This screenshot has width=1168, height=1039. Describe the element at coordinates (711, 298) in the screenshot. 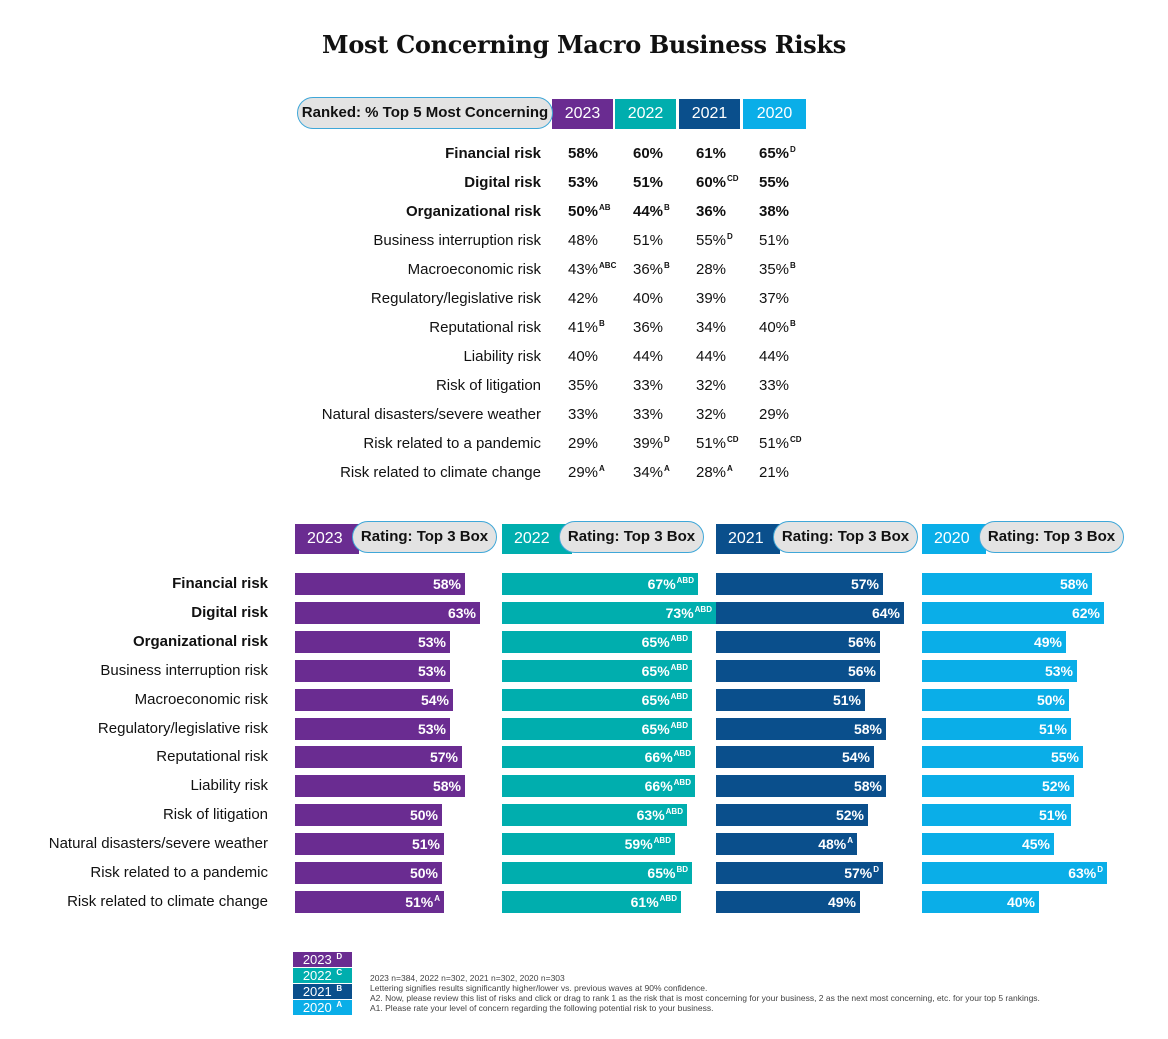

I see `ranked-value-2021: 39%` at that location.